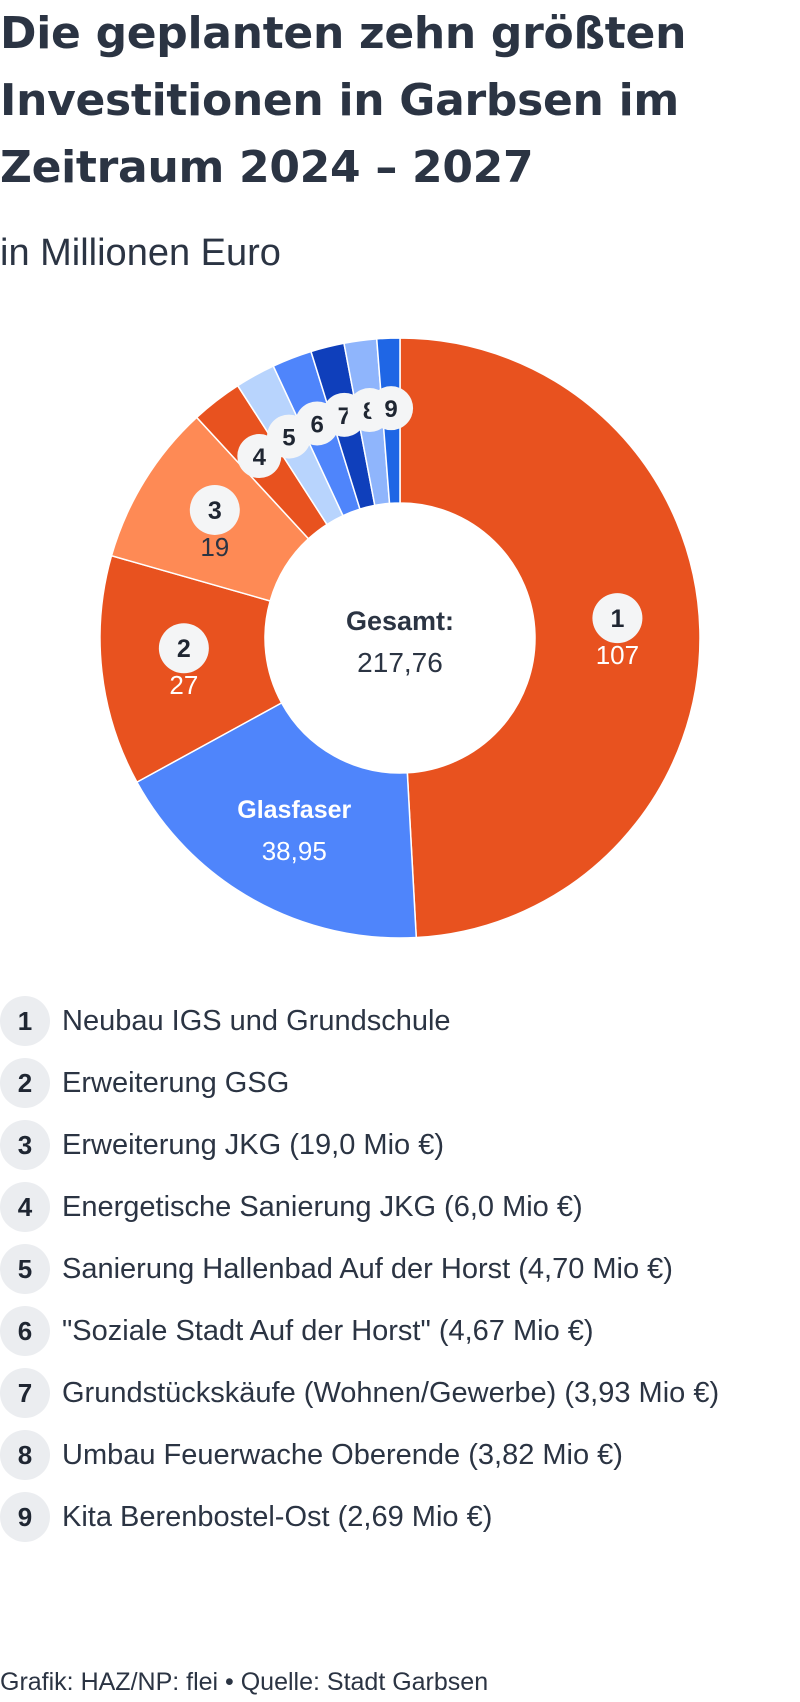 This screenshot has height=1702, width=800. What do you see at coordinates (294, 810) in the screenshot?
I see `slice-name-label: Glasfaser` at bounding box center [294, 810].